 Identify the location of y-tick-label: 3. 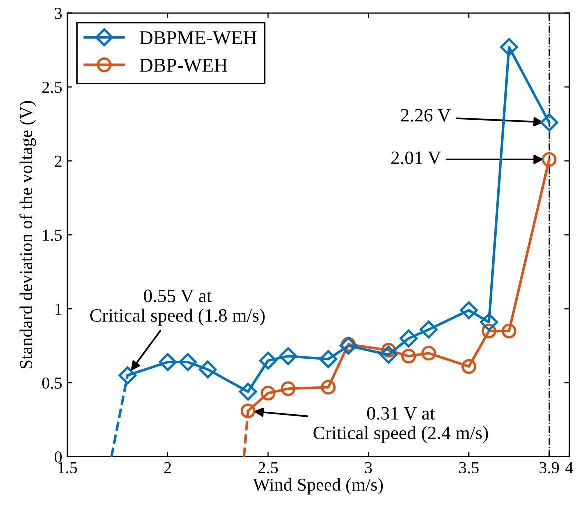
(58, 14).